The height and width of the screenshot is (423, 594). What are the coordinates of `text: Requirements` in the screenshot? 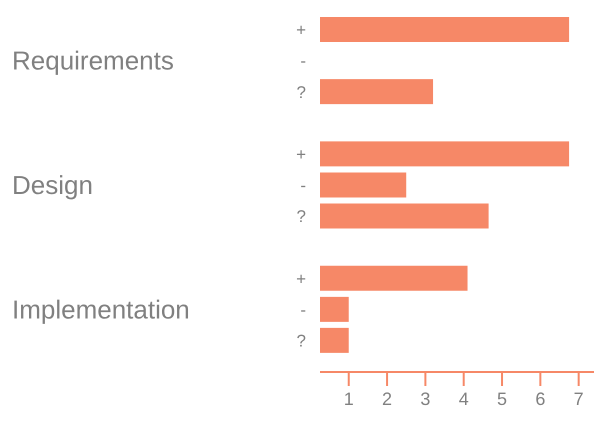 It's located at (93, 61).